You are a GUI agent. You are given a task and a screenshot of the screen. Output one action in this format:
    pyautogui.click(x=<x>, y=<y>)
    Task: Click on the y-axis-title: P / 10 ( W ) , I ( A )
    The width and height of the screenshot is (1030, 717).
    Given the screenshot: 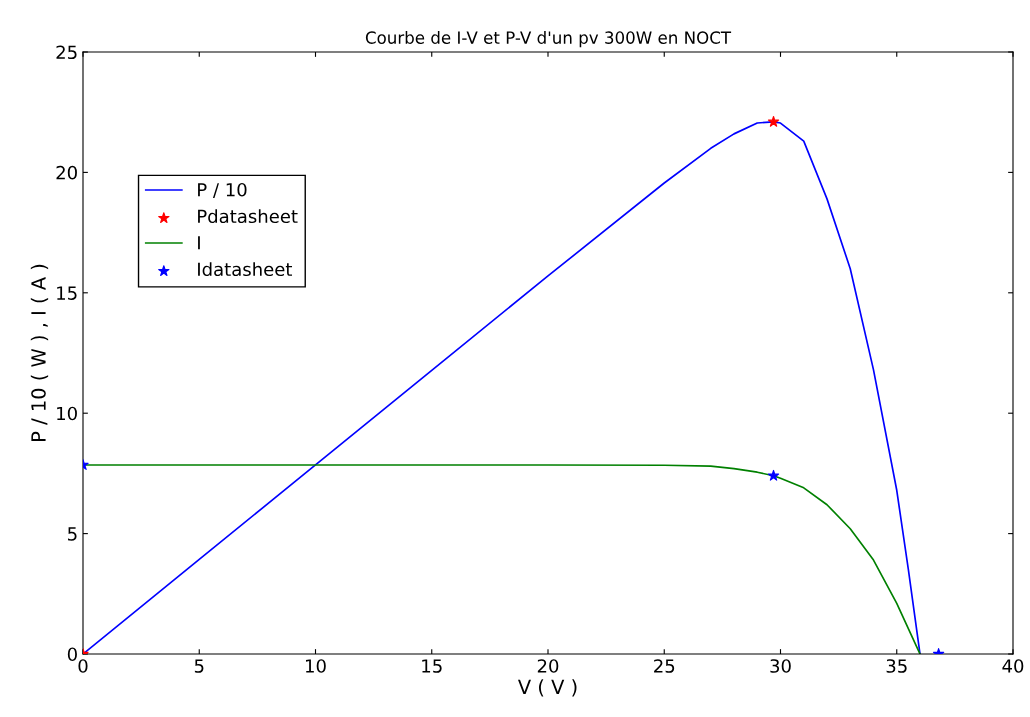 What is the action you would take?
    pyautogui.click(x=39, y=352)
    